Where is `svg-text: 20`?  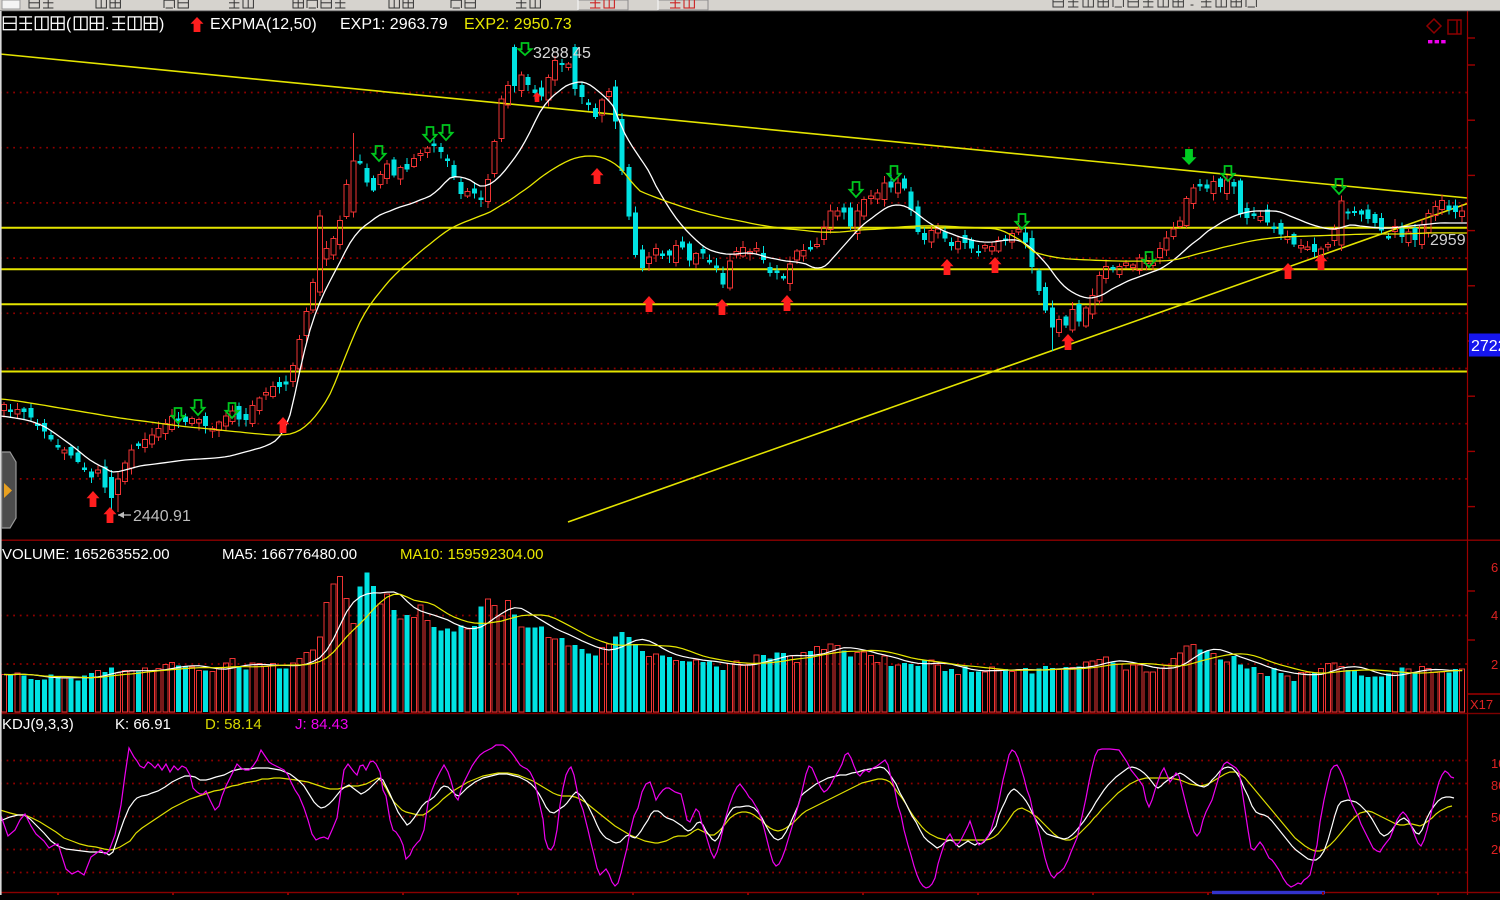
svg-text: 20 is located at coordinates (1495, 849).